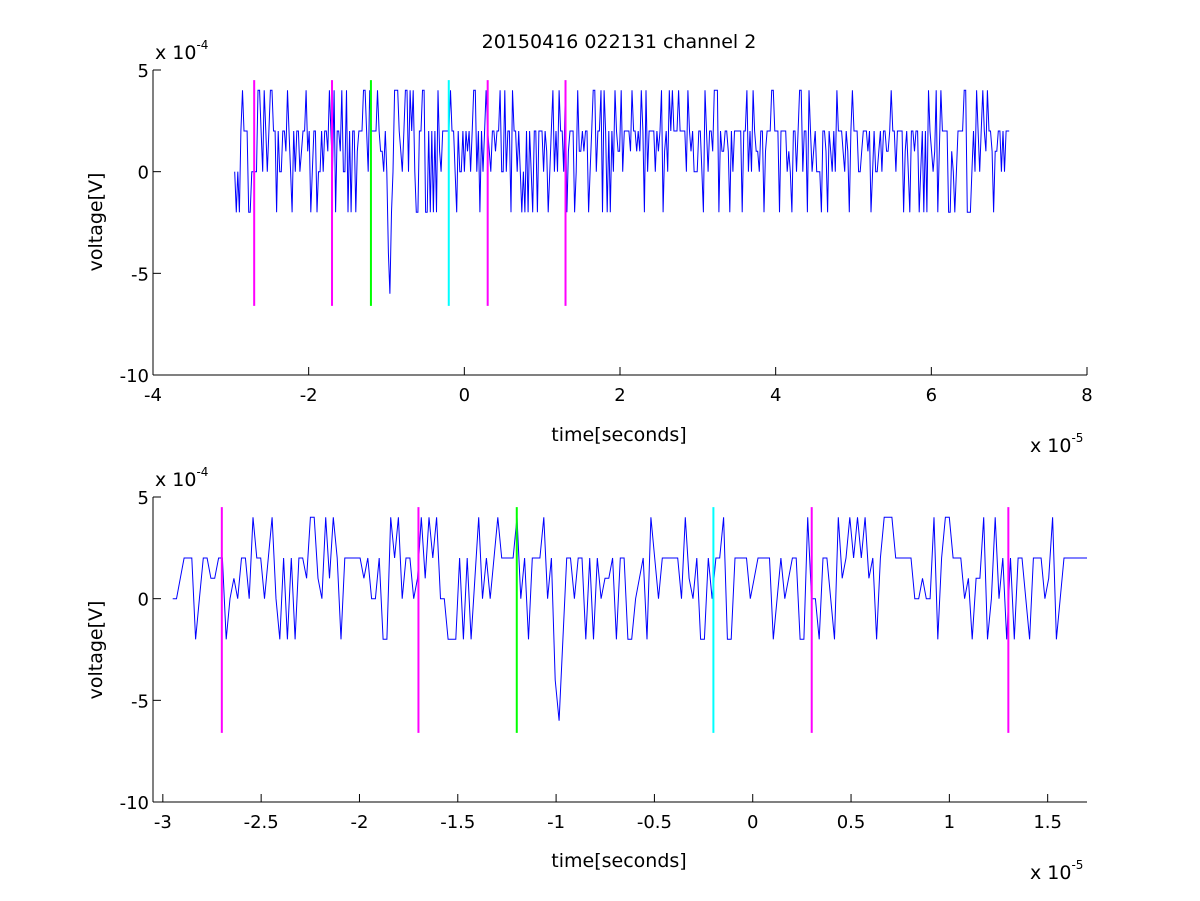 The width and height of the screenshot is (1200, 901). What do you see at coordinates (410, 193) in the screenshot?
I see `markers-group` at bounding box center [410, 193].